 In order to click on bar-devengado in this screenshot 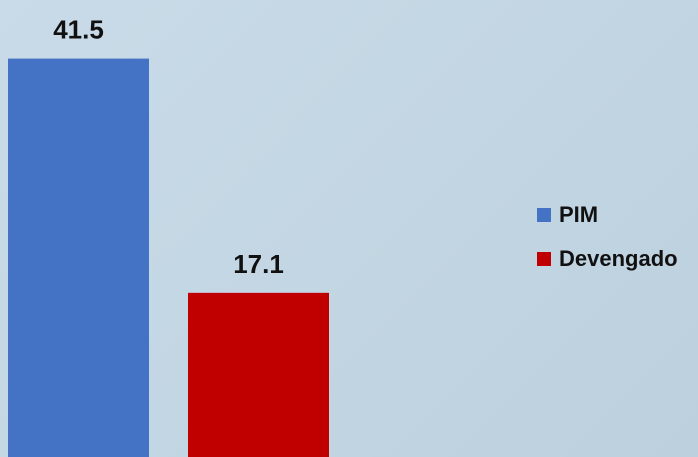, I will do `click(258, 374)`.